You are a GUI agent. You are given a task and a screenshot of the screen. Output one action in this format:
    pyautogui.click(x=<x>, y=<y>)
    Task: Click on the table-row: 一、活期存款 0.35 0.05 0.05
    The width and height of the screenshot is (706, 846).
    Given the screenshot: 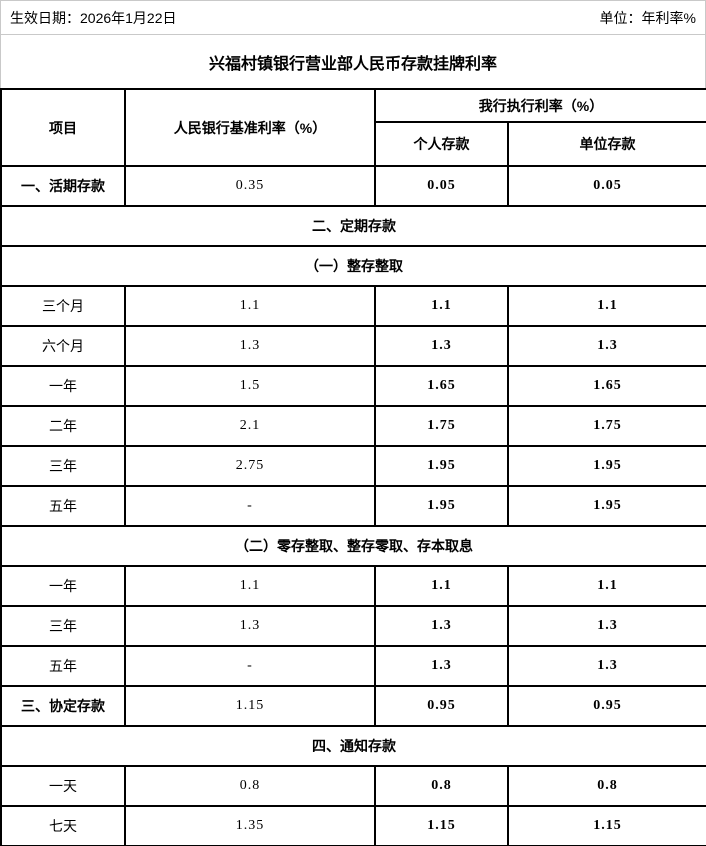 What is the action you would take?
    pyautogui.click(x=353, y=186)
    